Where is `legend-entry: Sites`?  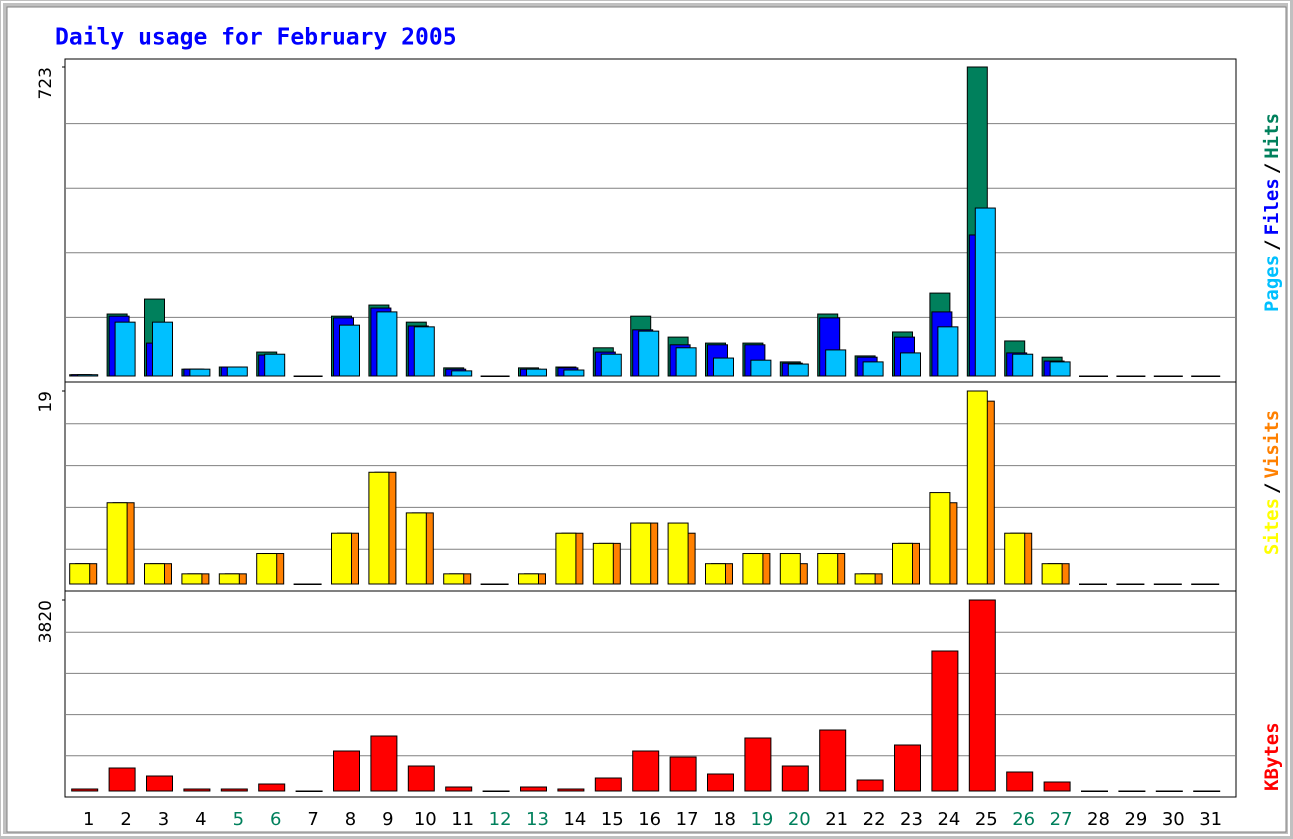 legend-entry: Sites is located at coordinates (1272, 526).